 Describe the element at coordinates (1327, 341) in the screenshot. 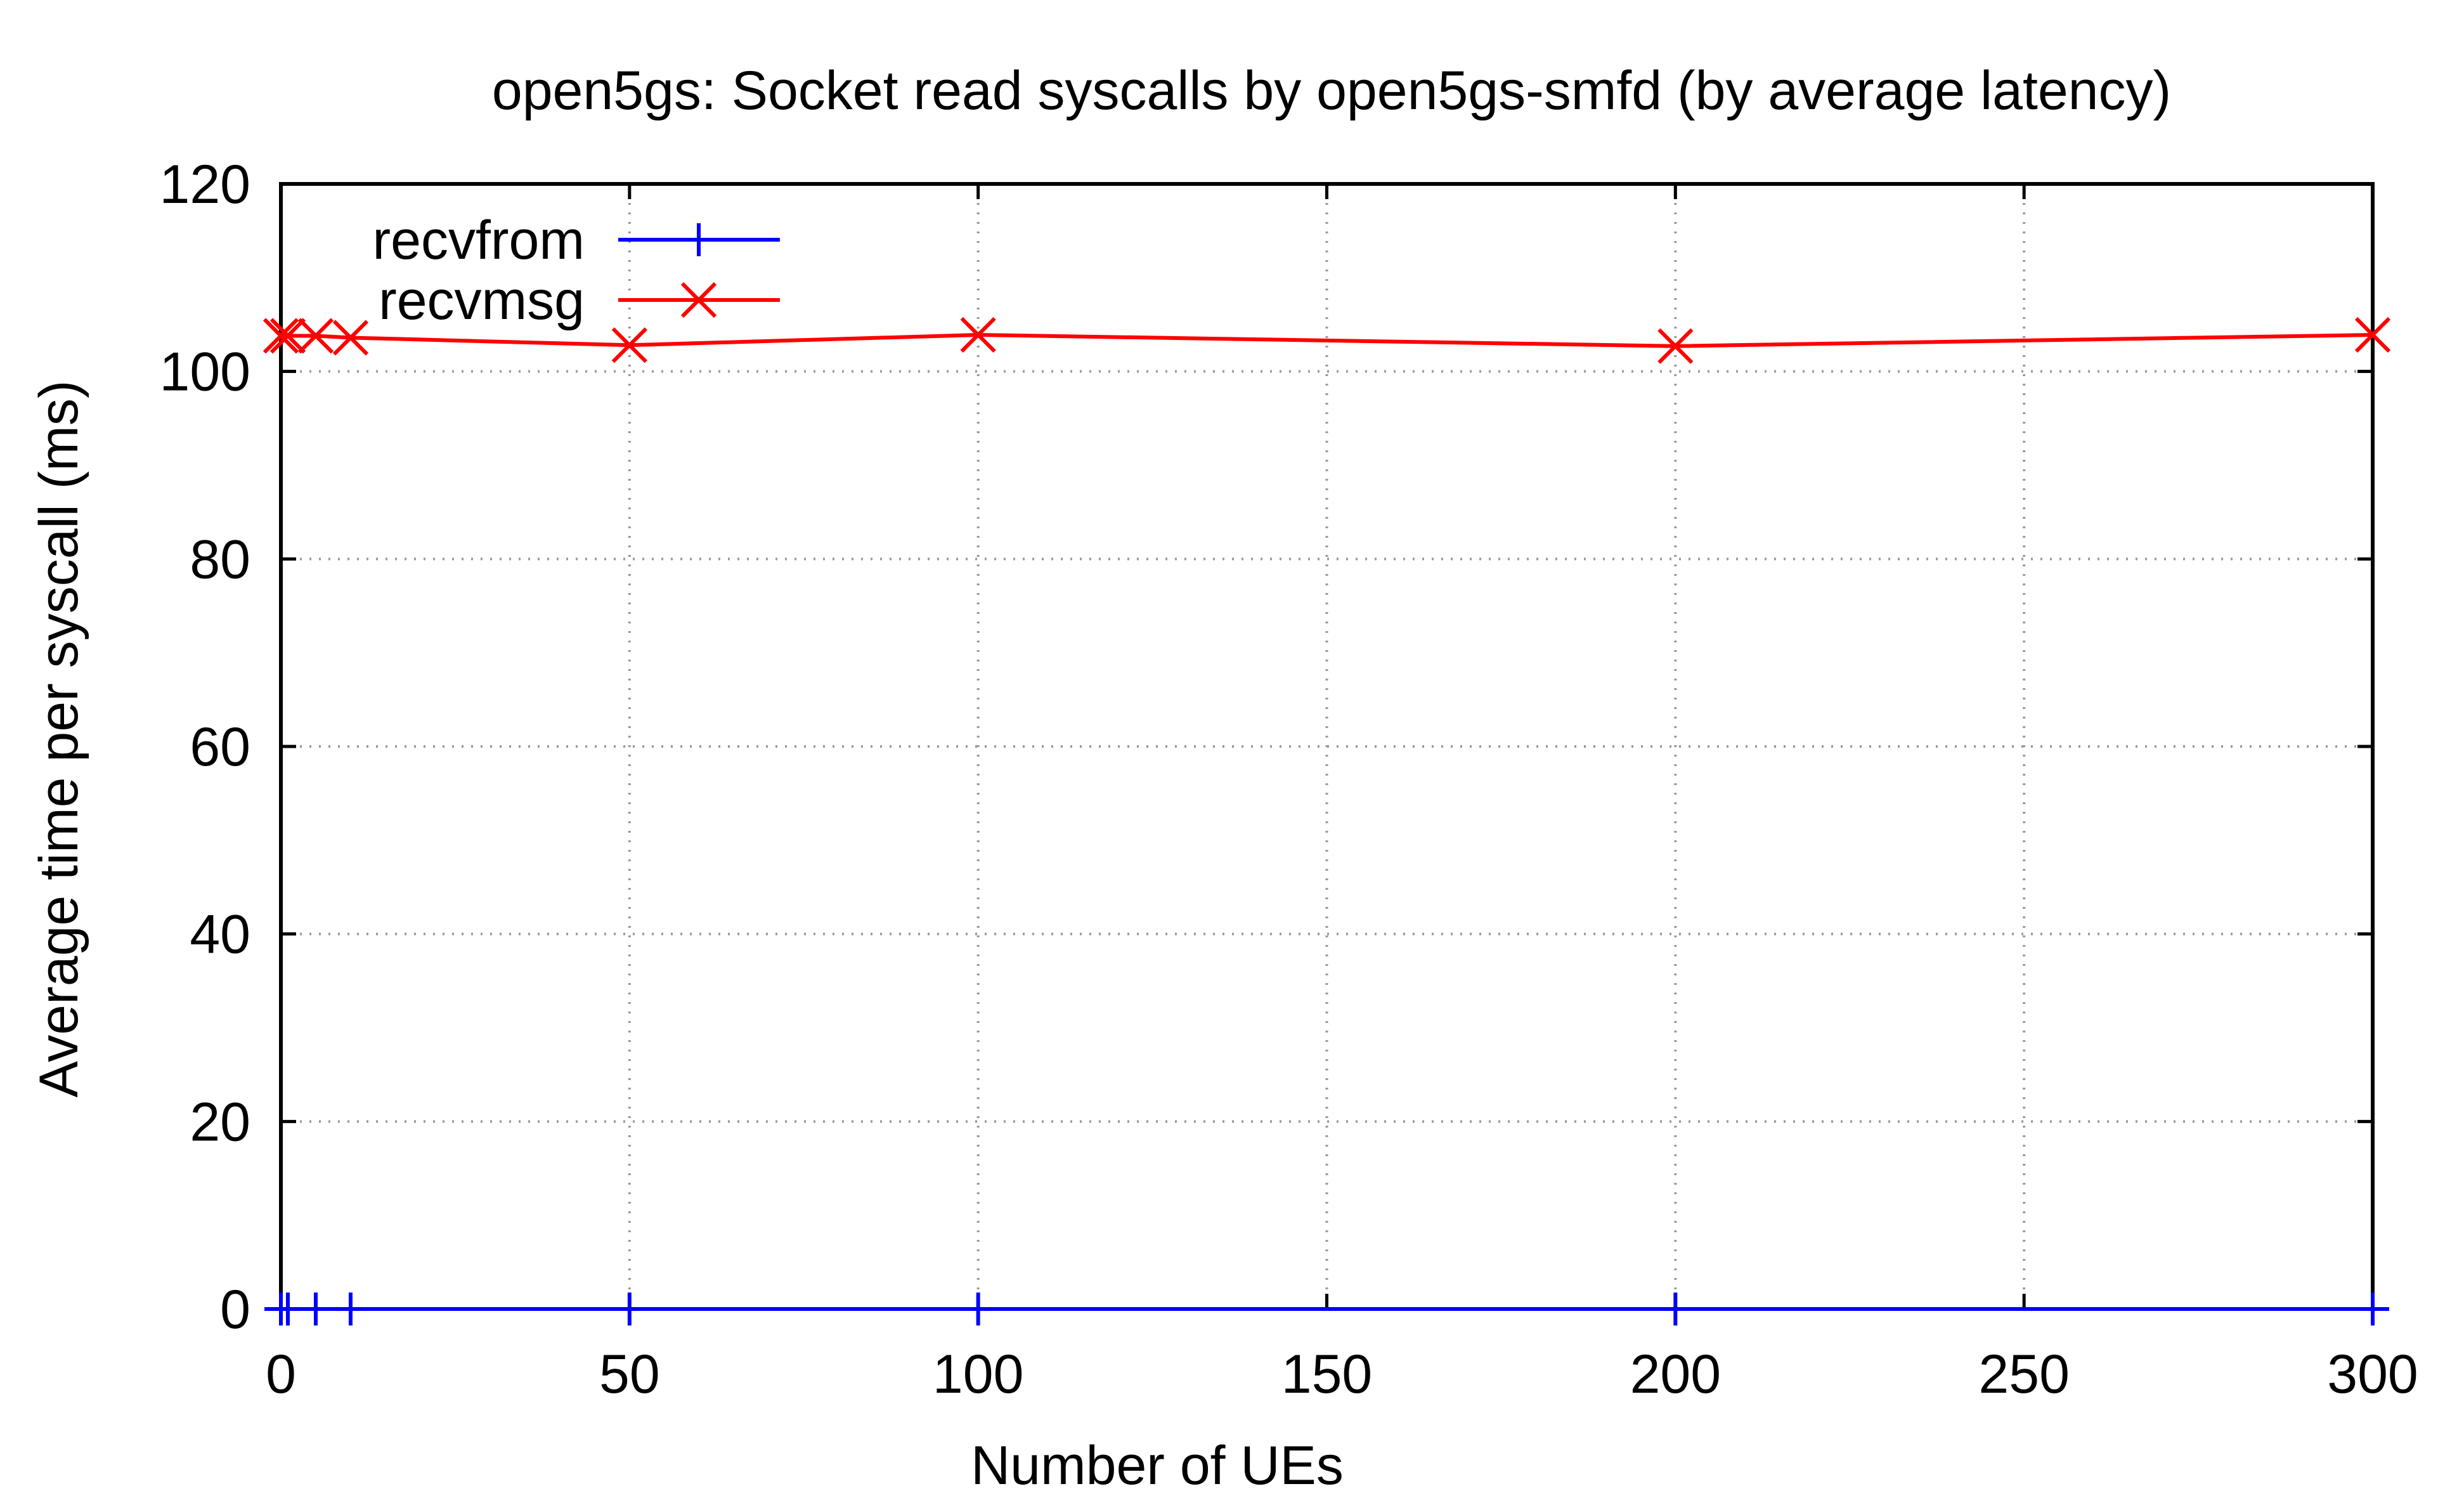

I see `series-line-recvmsg` at that location.